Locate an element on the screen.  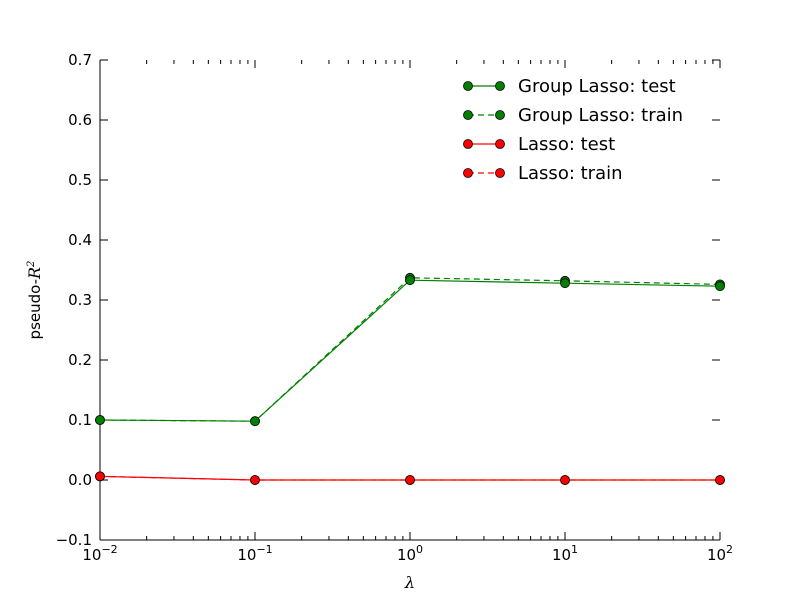
x-tick-label: 10⁰ is located at coordinates (410, 553).